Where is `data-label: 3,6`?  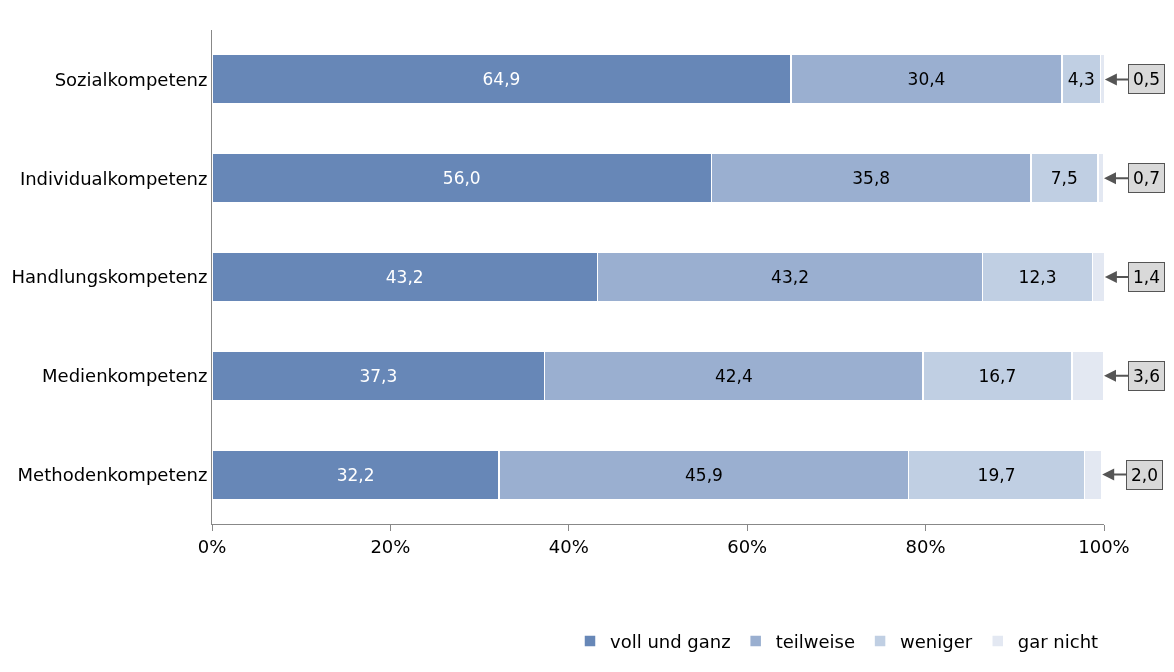 data-label: 3,6 is located at coordinates (1147, 376).